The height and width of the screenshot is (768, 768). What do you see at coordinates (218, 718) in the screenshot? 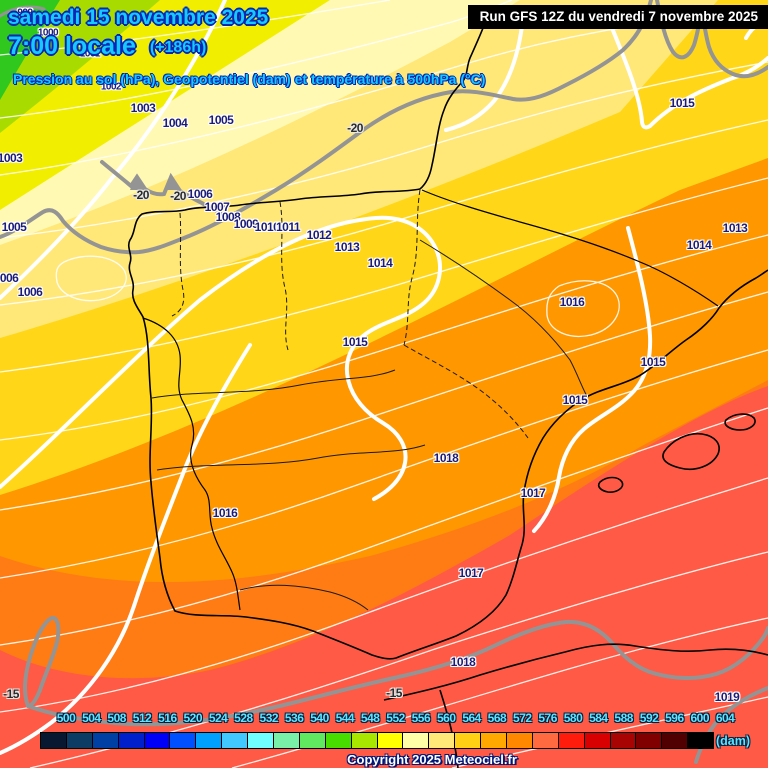
I see `colorbar-scale-value: 524` at bounding box center [218, 718].